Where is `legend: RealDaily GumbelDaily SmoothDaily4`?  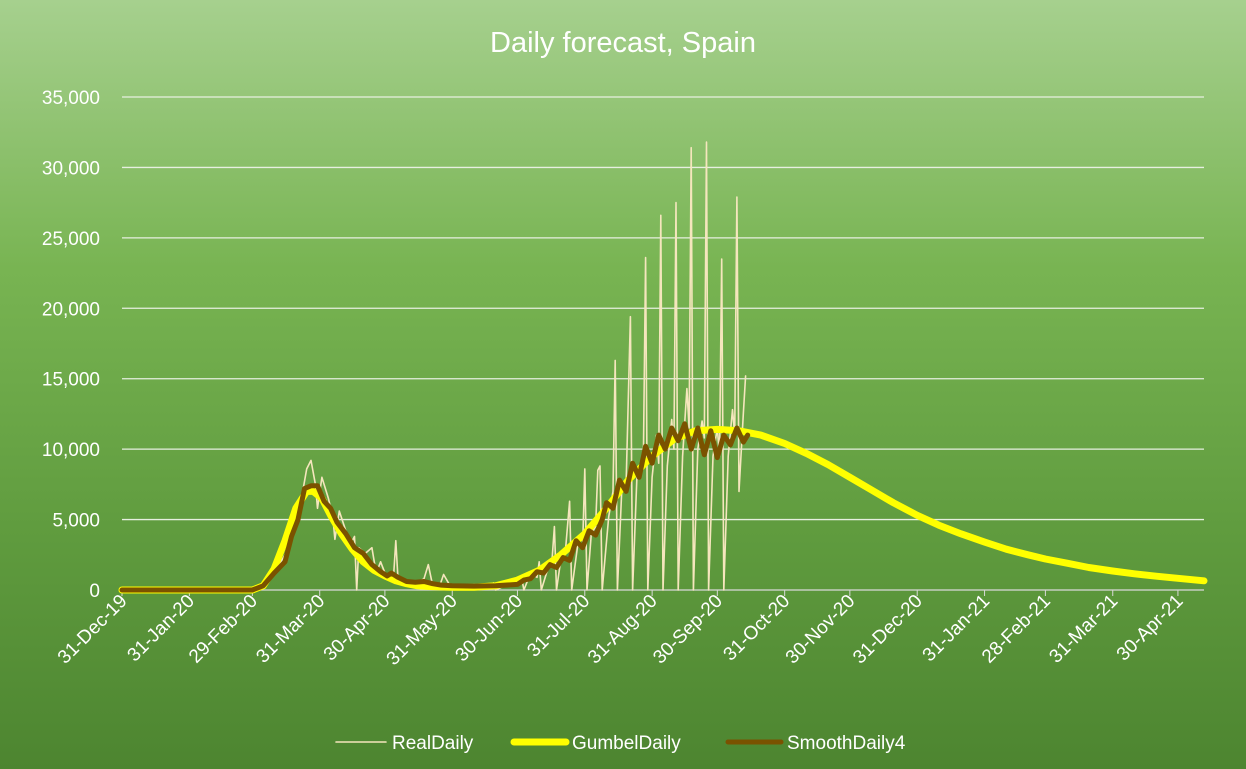
legend: RealDaily GumbelDaily SmoothDaily4 is located at coordinates (620, 743).